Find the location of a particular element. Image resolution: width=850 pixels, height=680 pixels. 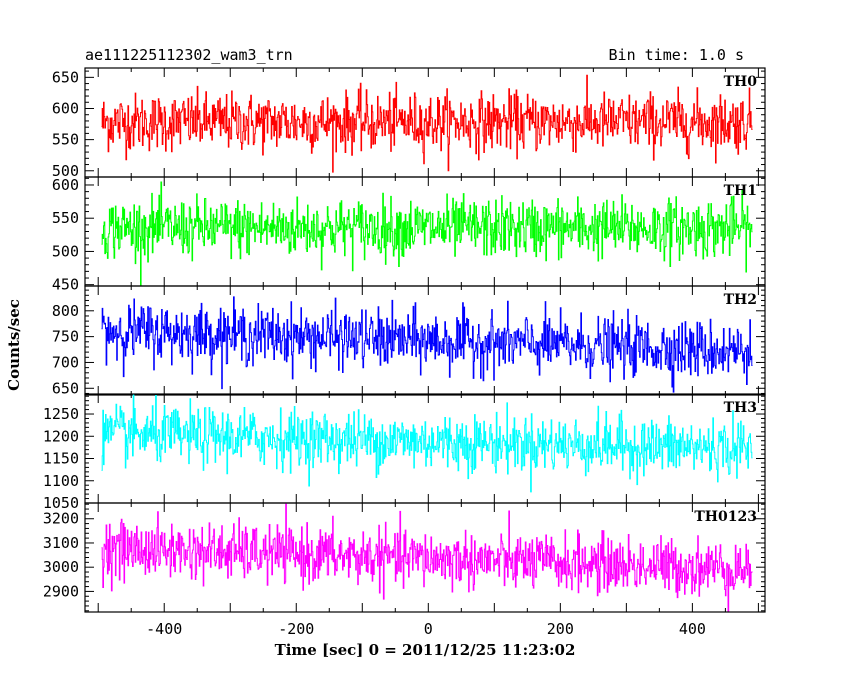

panel-label-th1: TH1 is located at coordinates (740, 191).